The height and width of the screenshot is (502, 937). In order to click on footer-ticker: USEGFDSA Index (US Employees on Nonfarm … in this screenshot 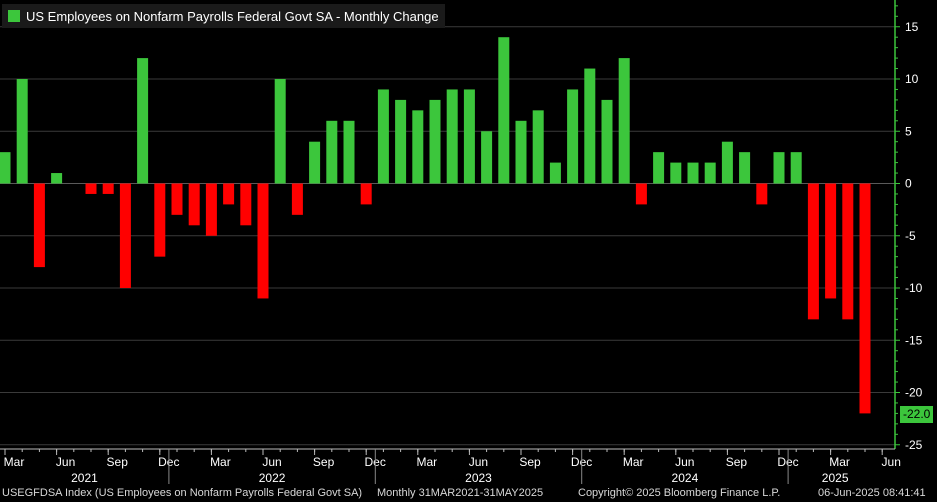, I will do `click(182, 493)`.